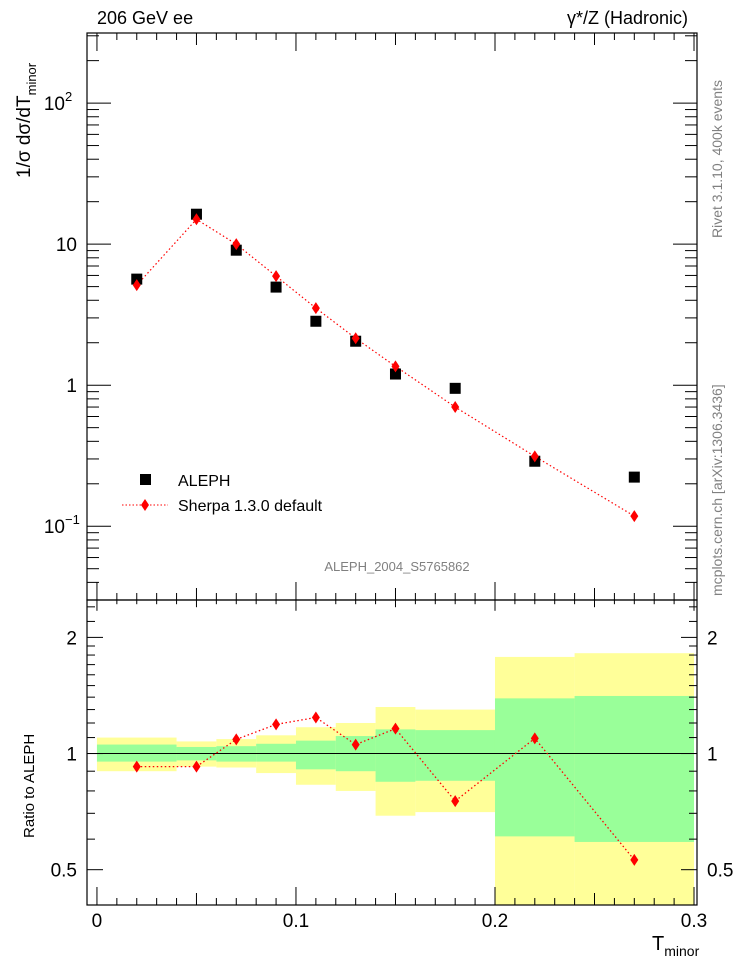 This screenshot has height=972, width=746. What do you see at coordinates (720, 871) in the screenshot?
I see `ratio-y-tick-label-right: 0.5` at bounding box center [720, 871].